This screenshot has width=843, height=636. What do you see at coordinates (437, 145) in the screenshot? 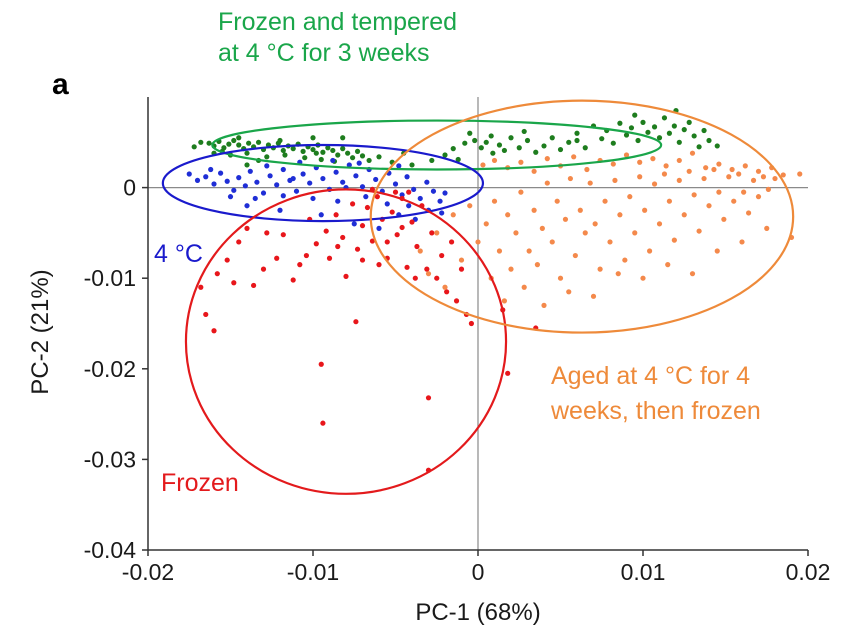
I see `group-ellipse` at bounding box center [437, 145].